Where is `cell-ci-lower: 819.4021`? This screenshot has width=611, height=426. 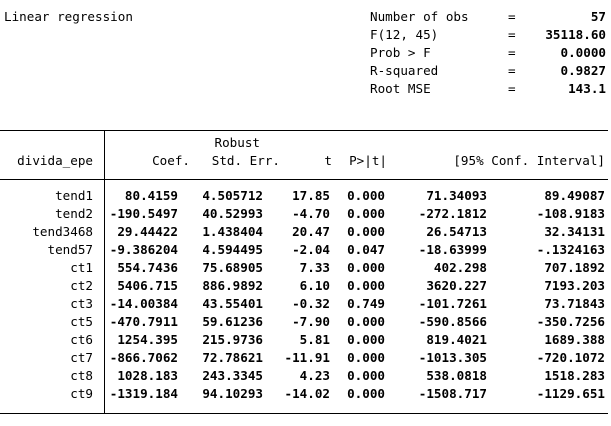
cell-ci-lower: 819.4021 is located at coordinates (456, 339).